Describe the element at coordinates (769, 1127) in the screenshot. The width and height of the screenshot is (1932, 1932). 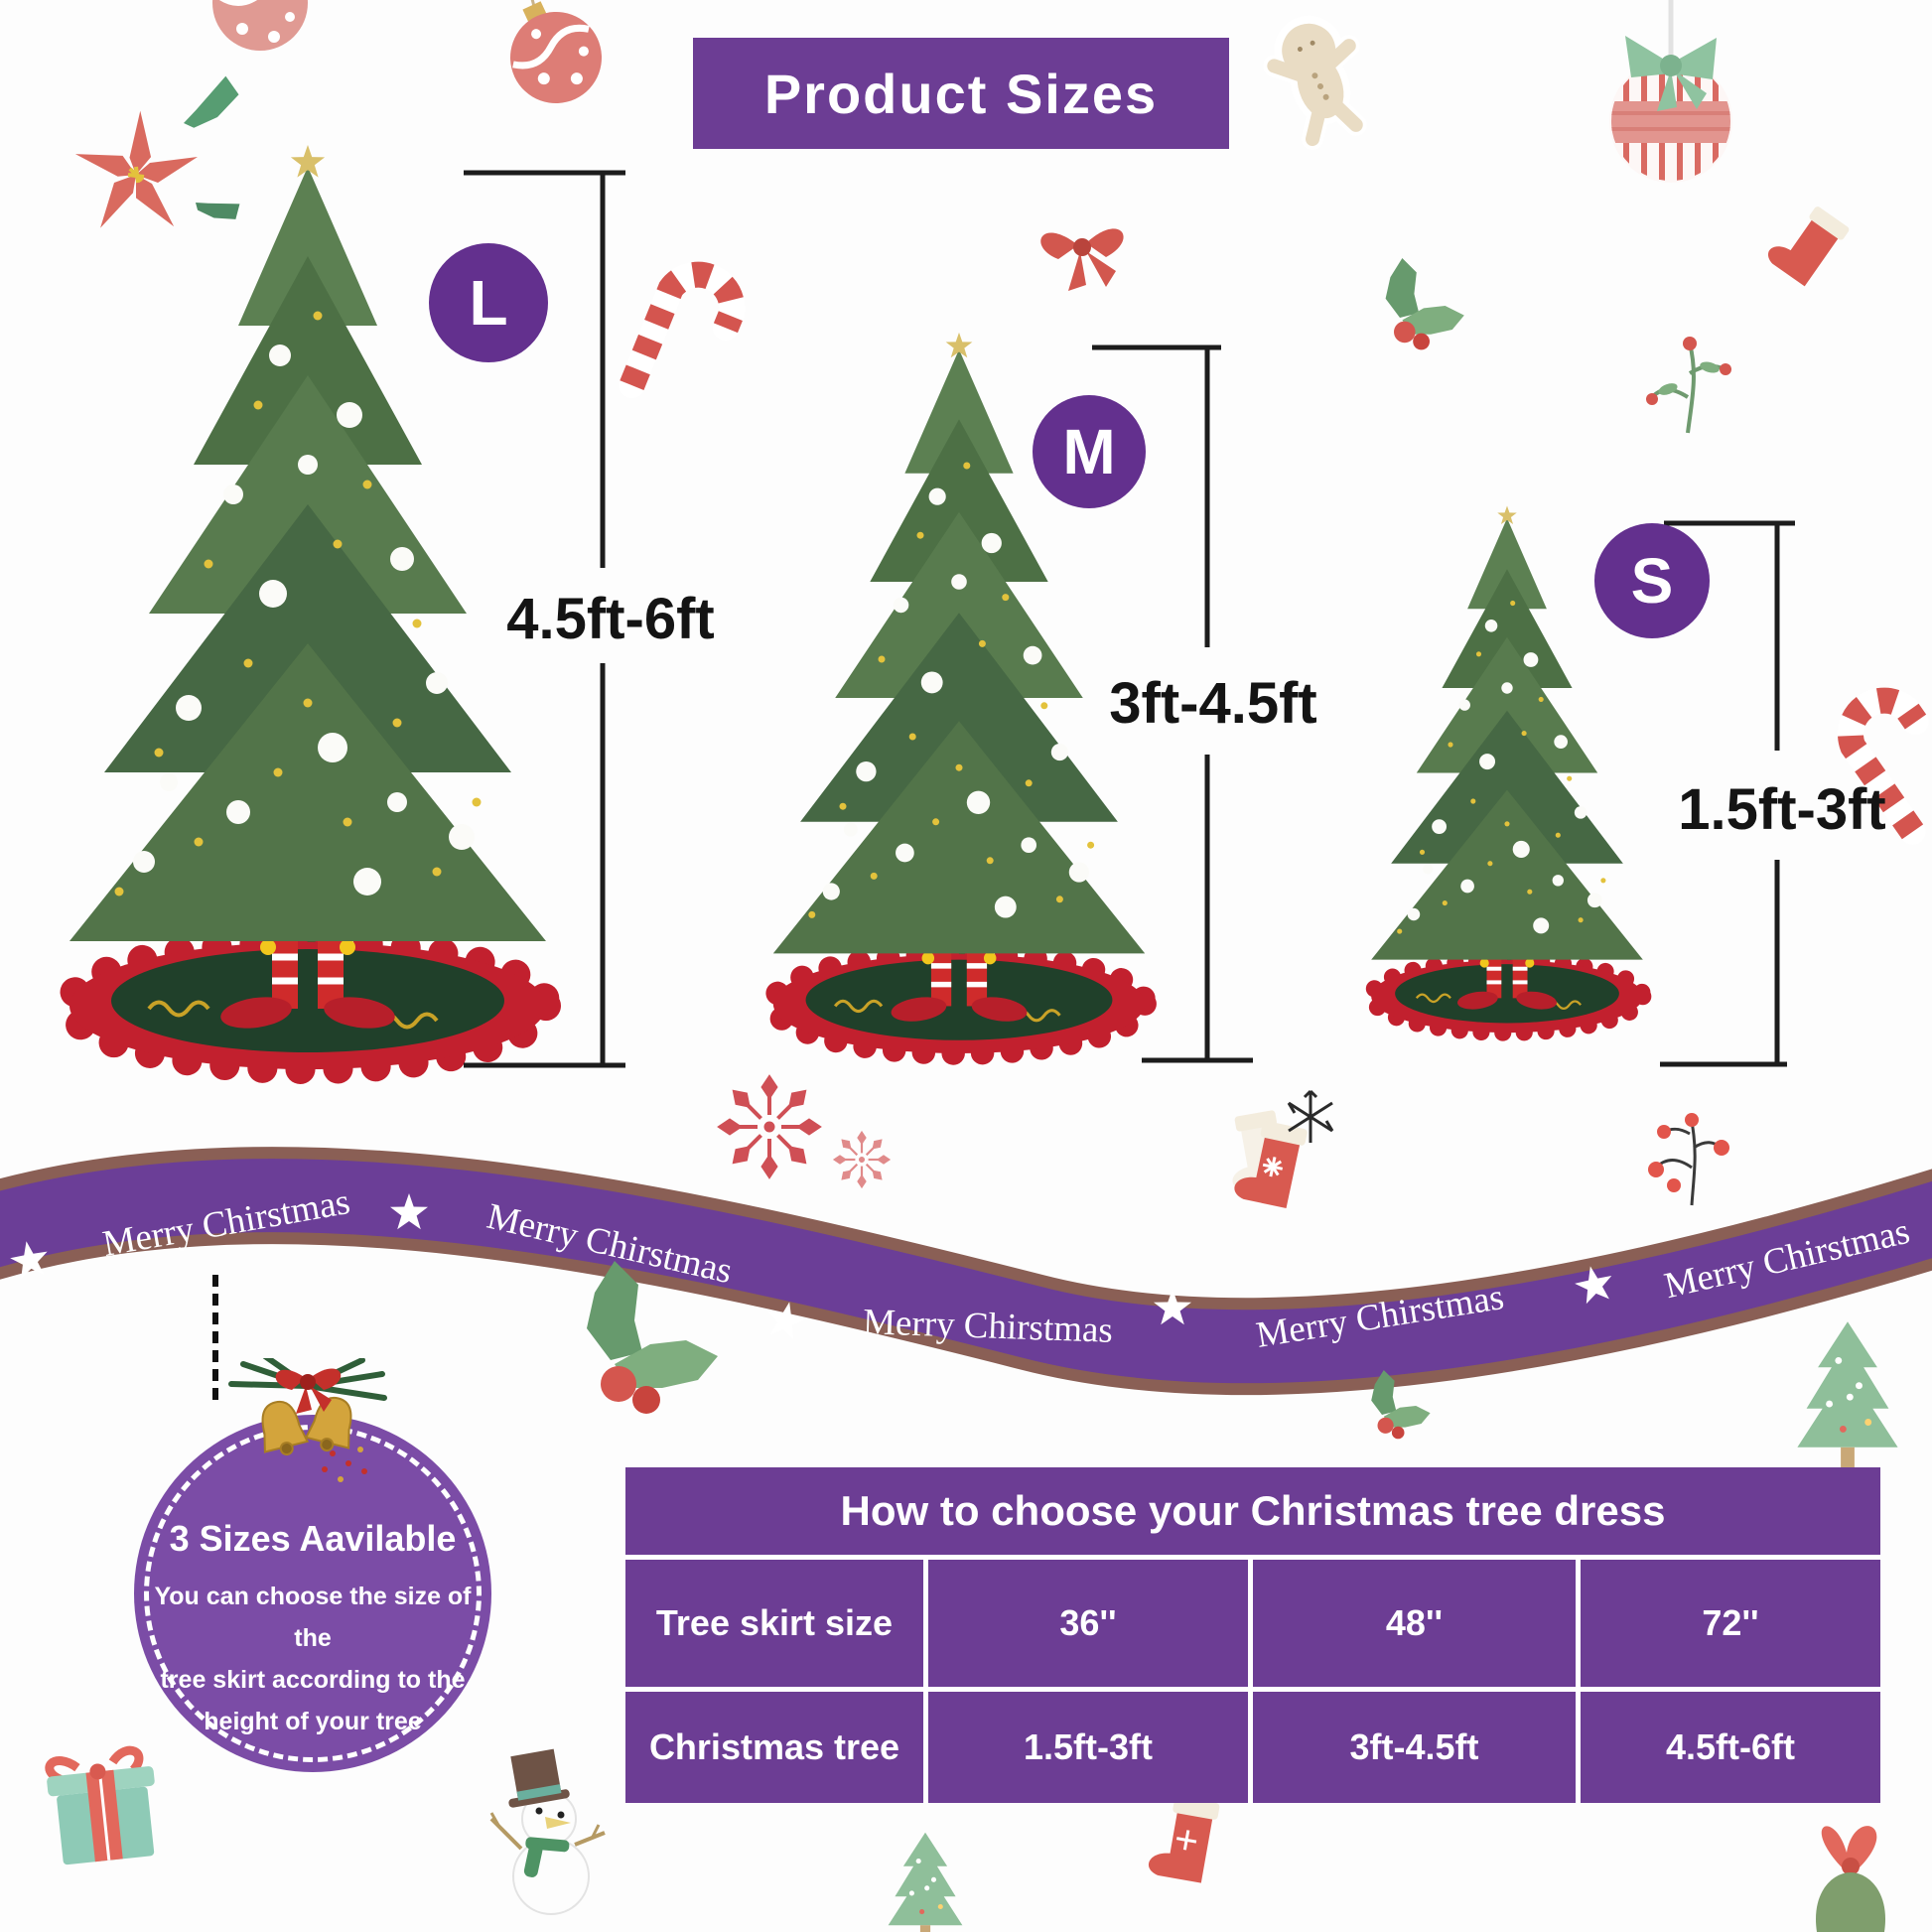
I see `snowflake-icon` at that location.